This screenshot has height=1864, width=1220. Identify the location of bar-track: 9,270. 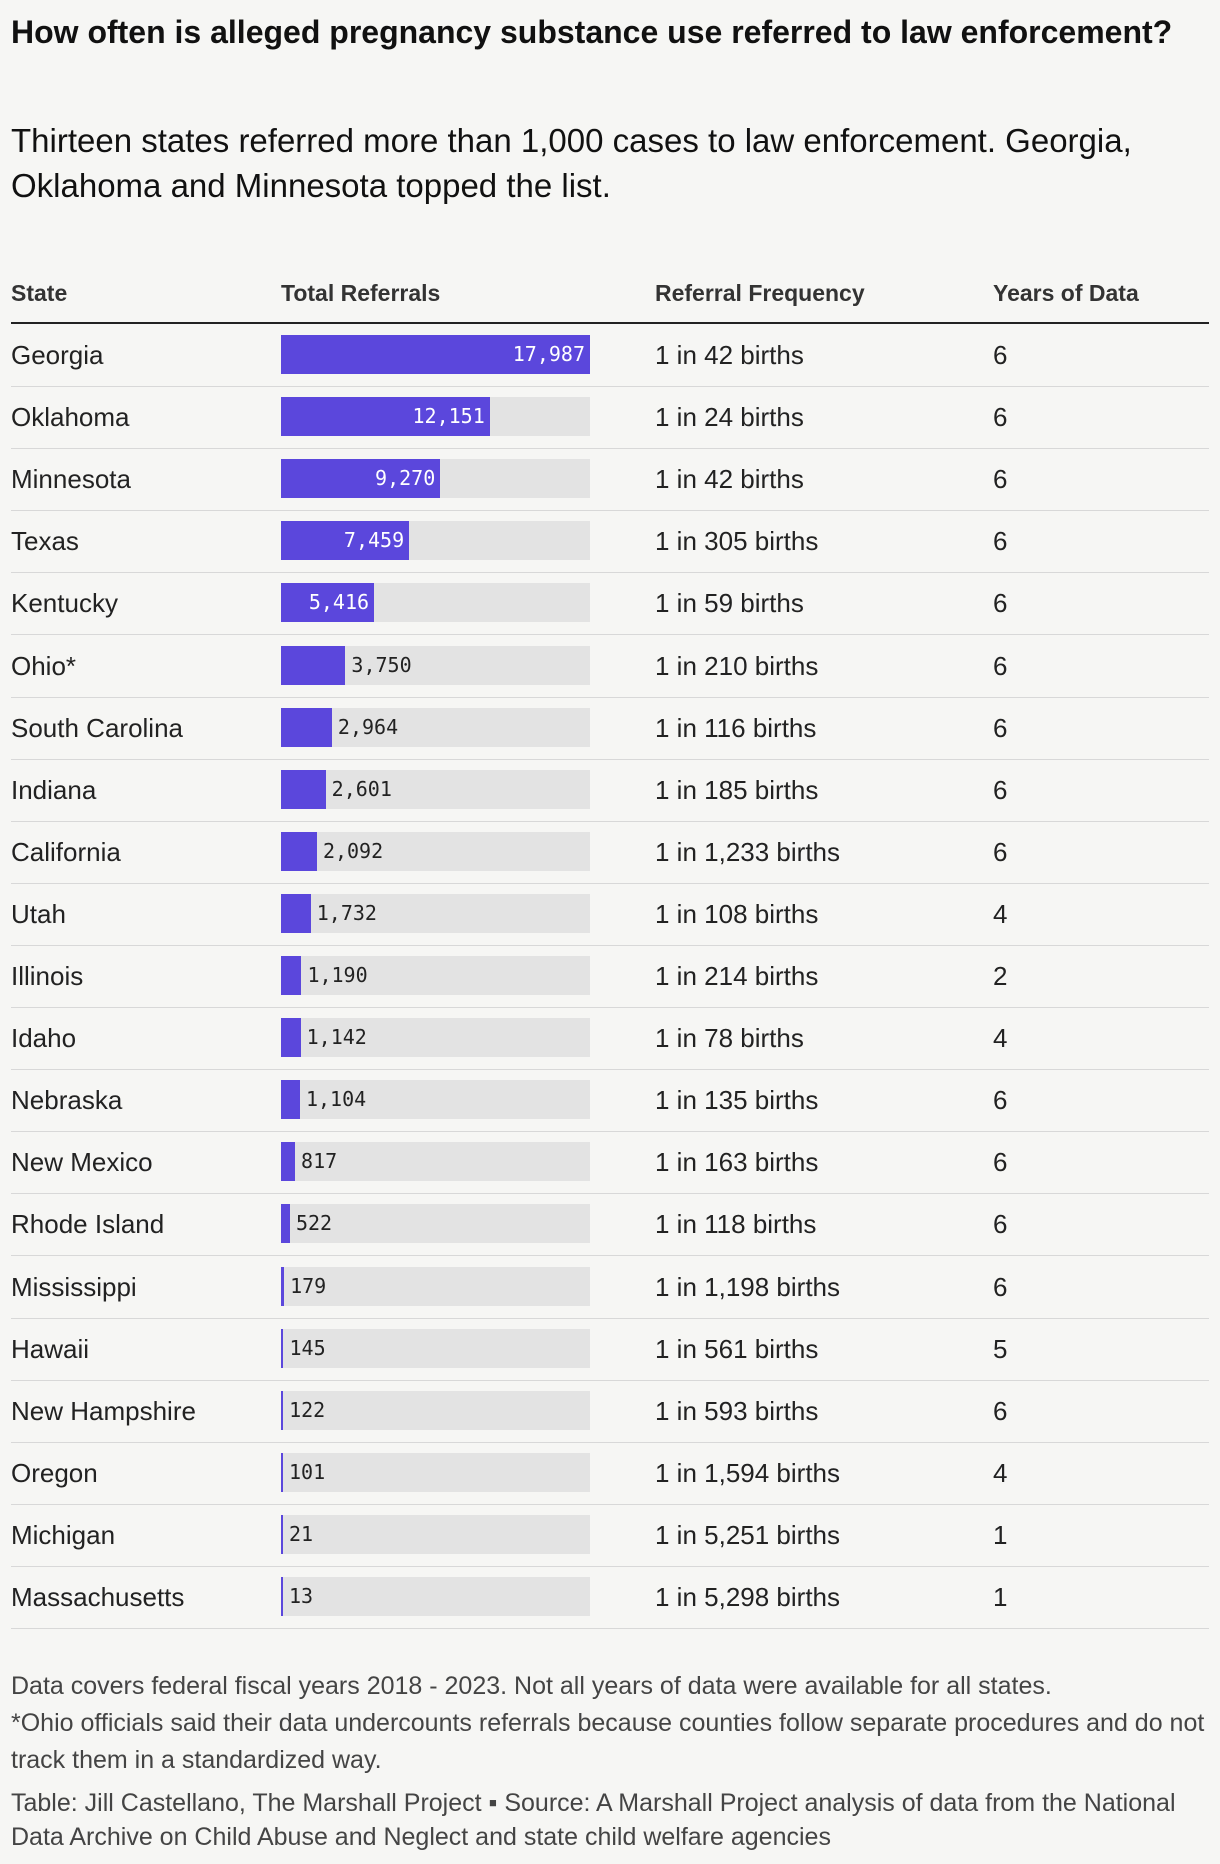
(435, 479).